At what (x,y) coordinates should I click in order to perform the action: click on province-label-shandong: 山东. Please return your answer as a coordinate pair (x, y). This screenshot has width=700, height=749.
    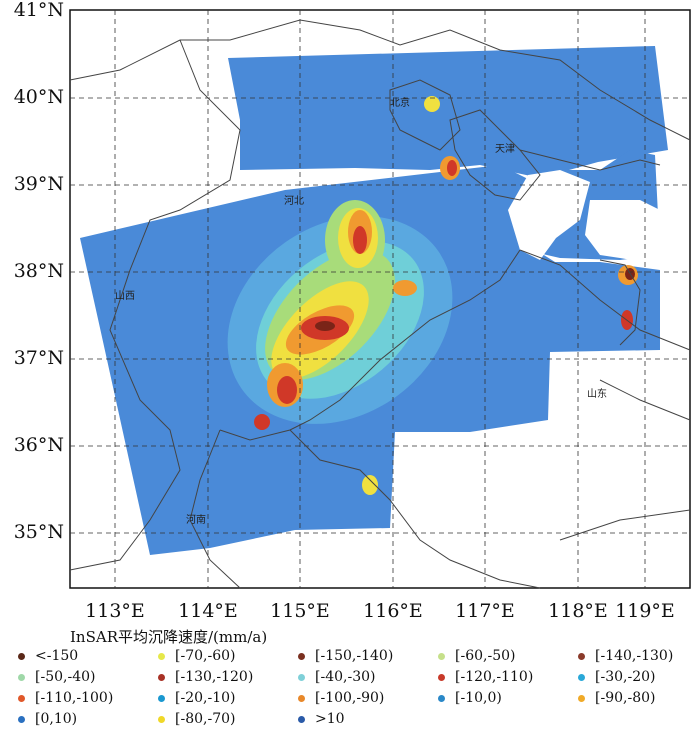
    Looking at the image, I should click on (597, 394).